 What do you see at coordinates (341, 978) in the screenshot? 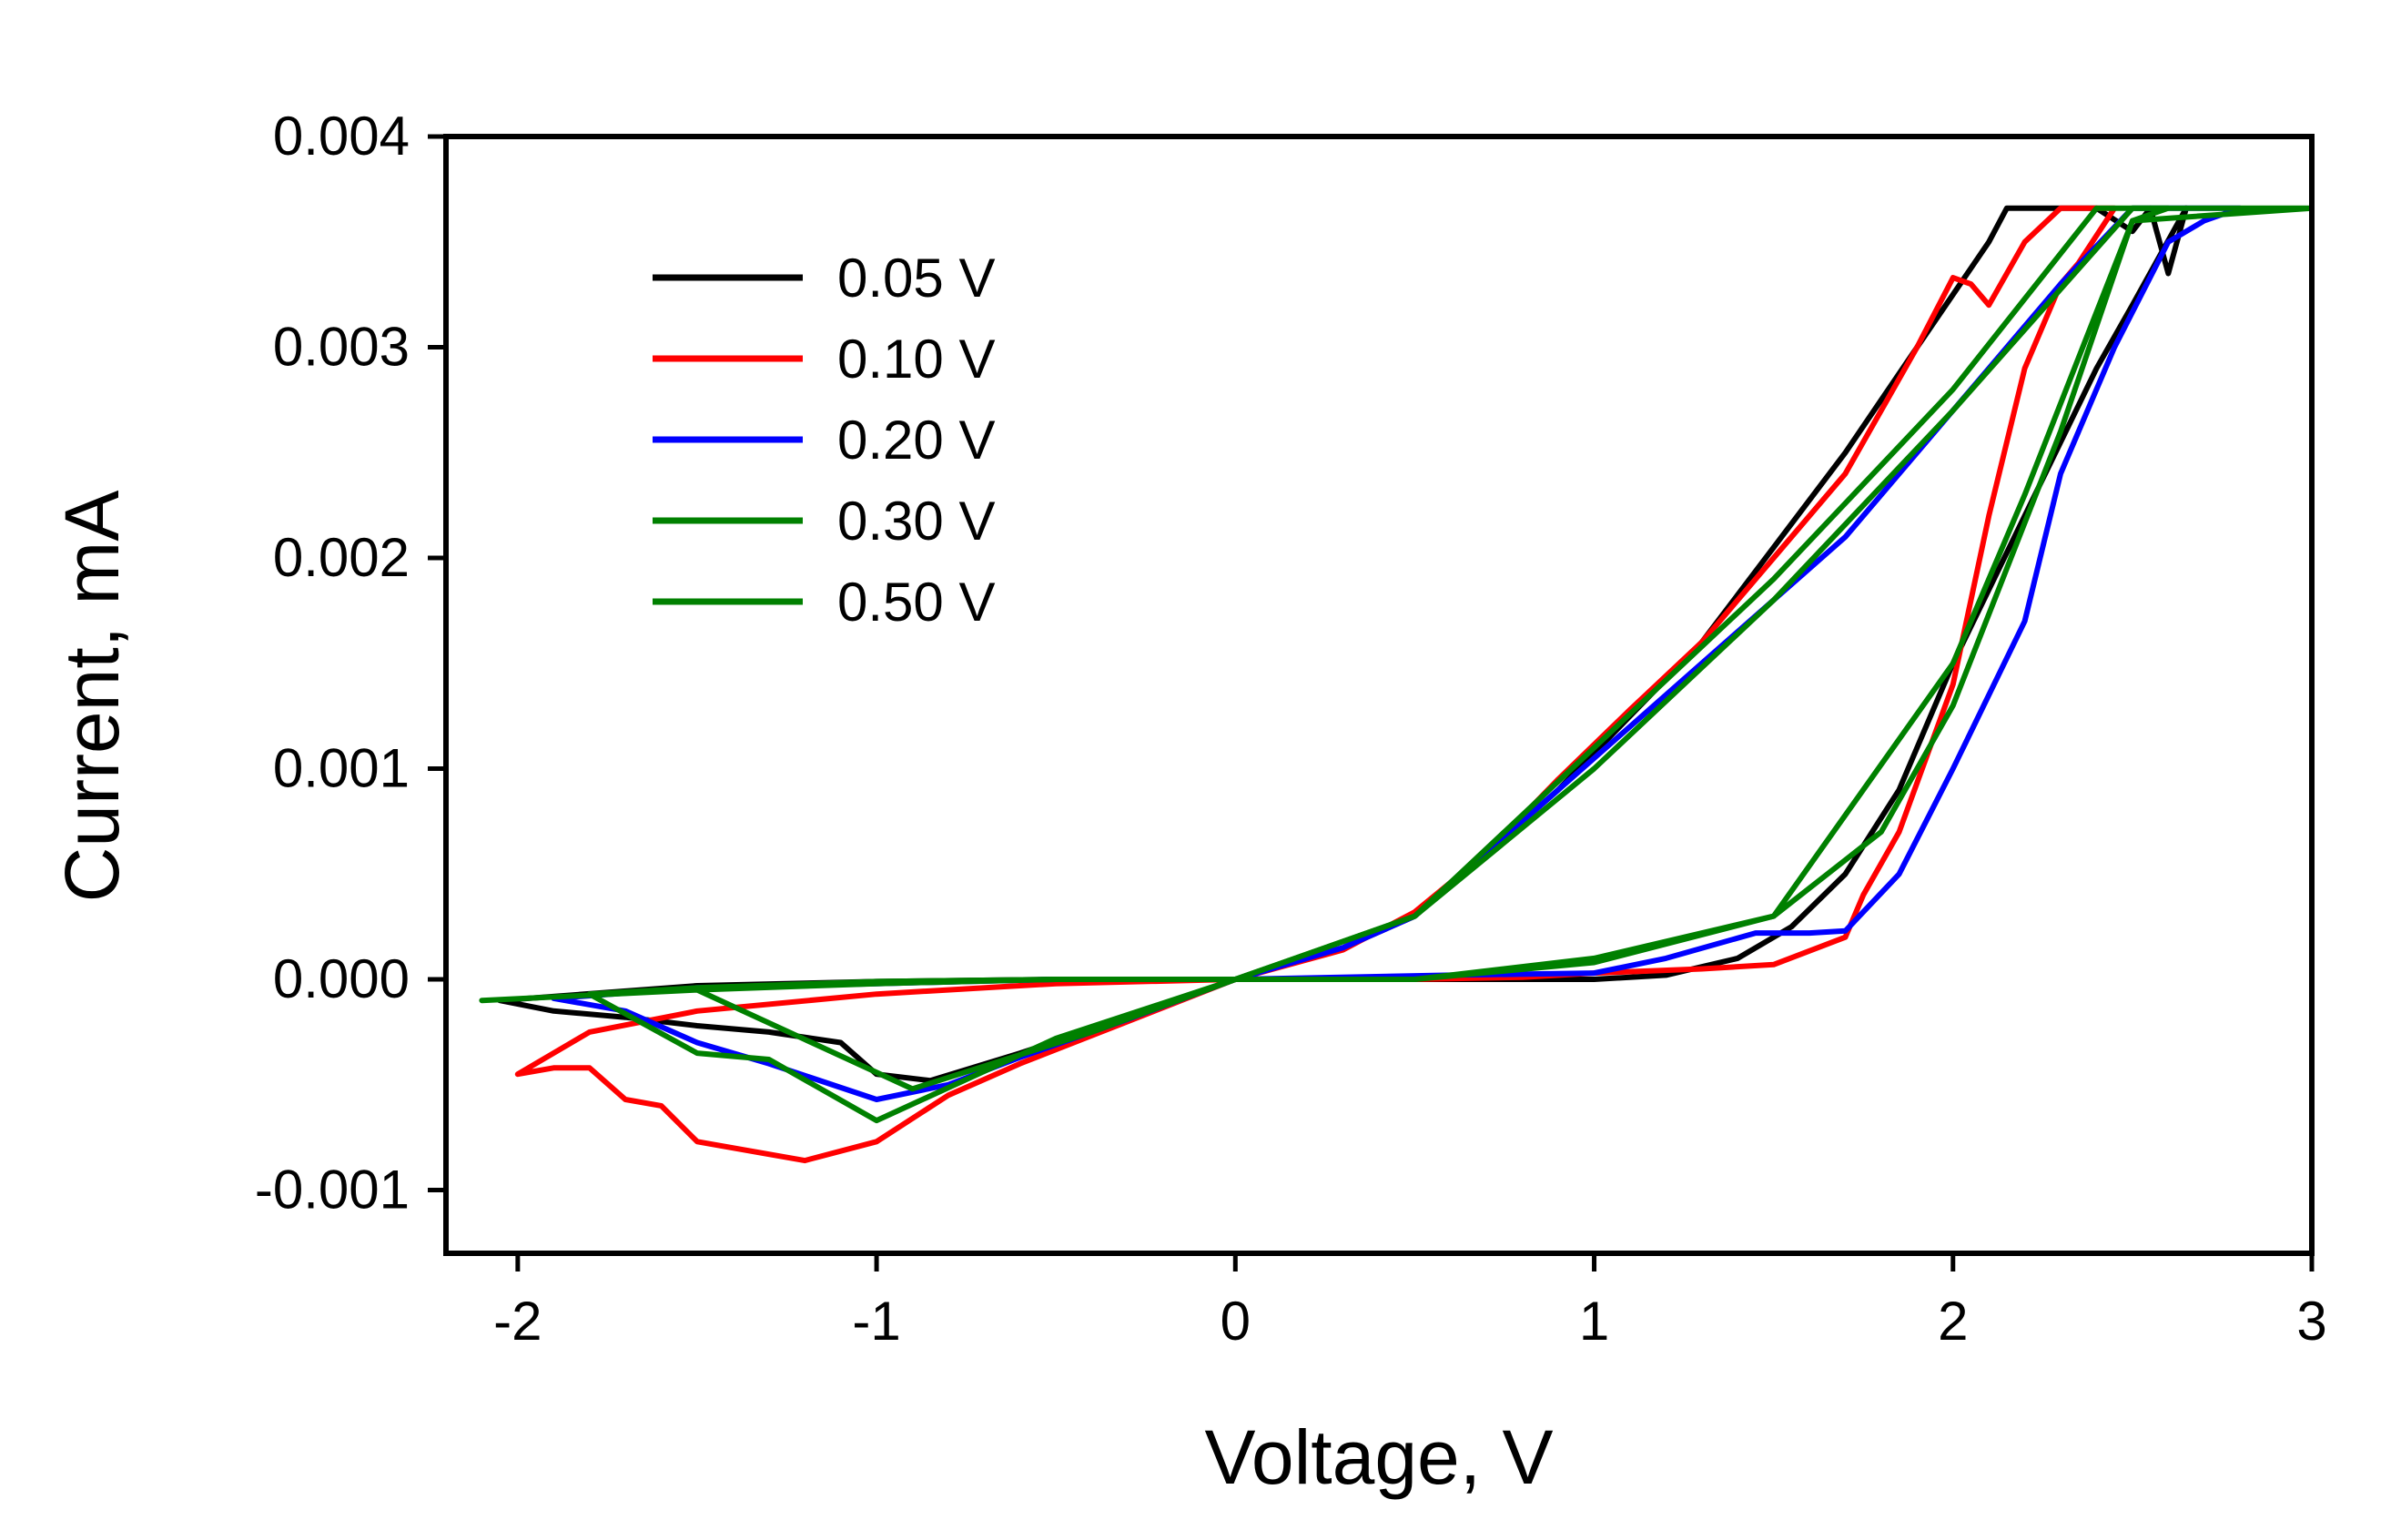
I see `y-tick-label: 0.000` at bounding box center [341, 978].